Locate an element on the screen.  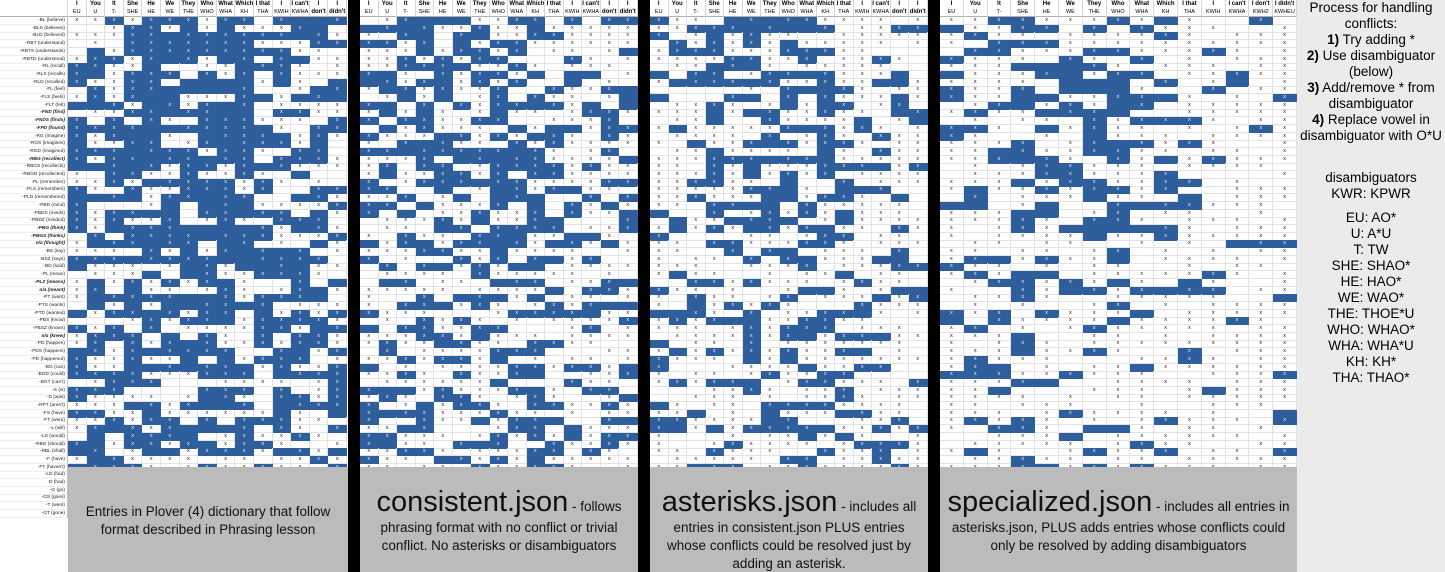
column-header-bottom: U is located at coordinates (388, 12).